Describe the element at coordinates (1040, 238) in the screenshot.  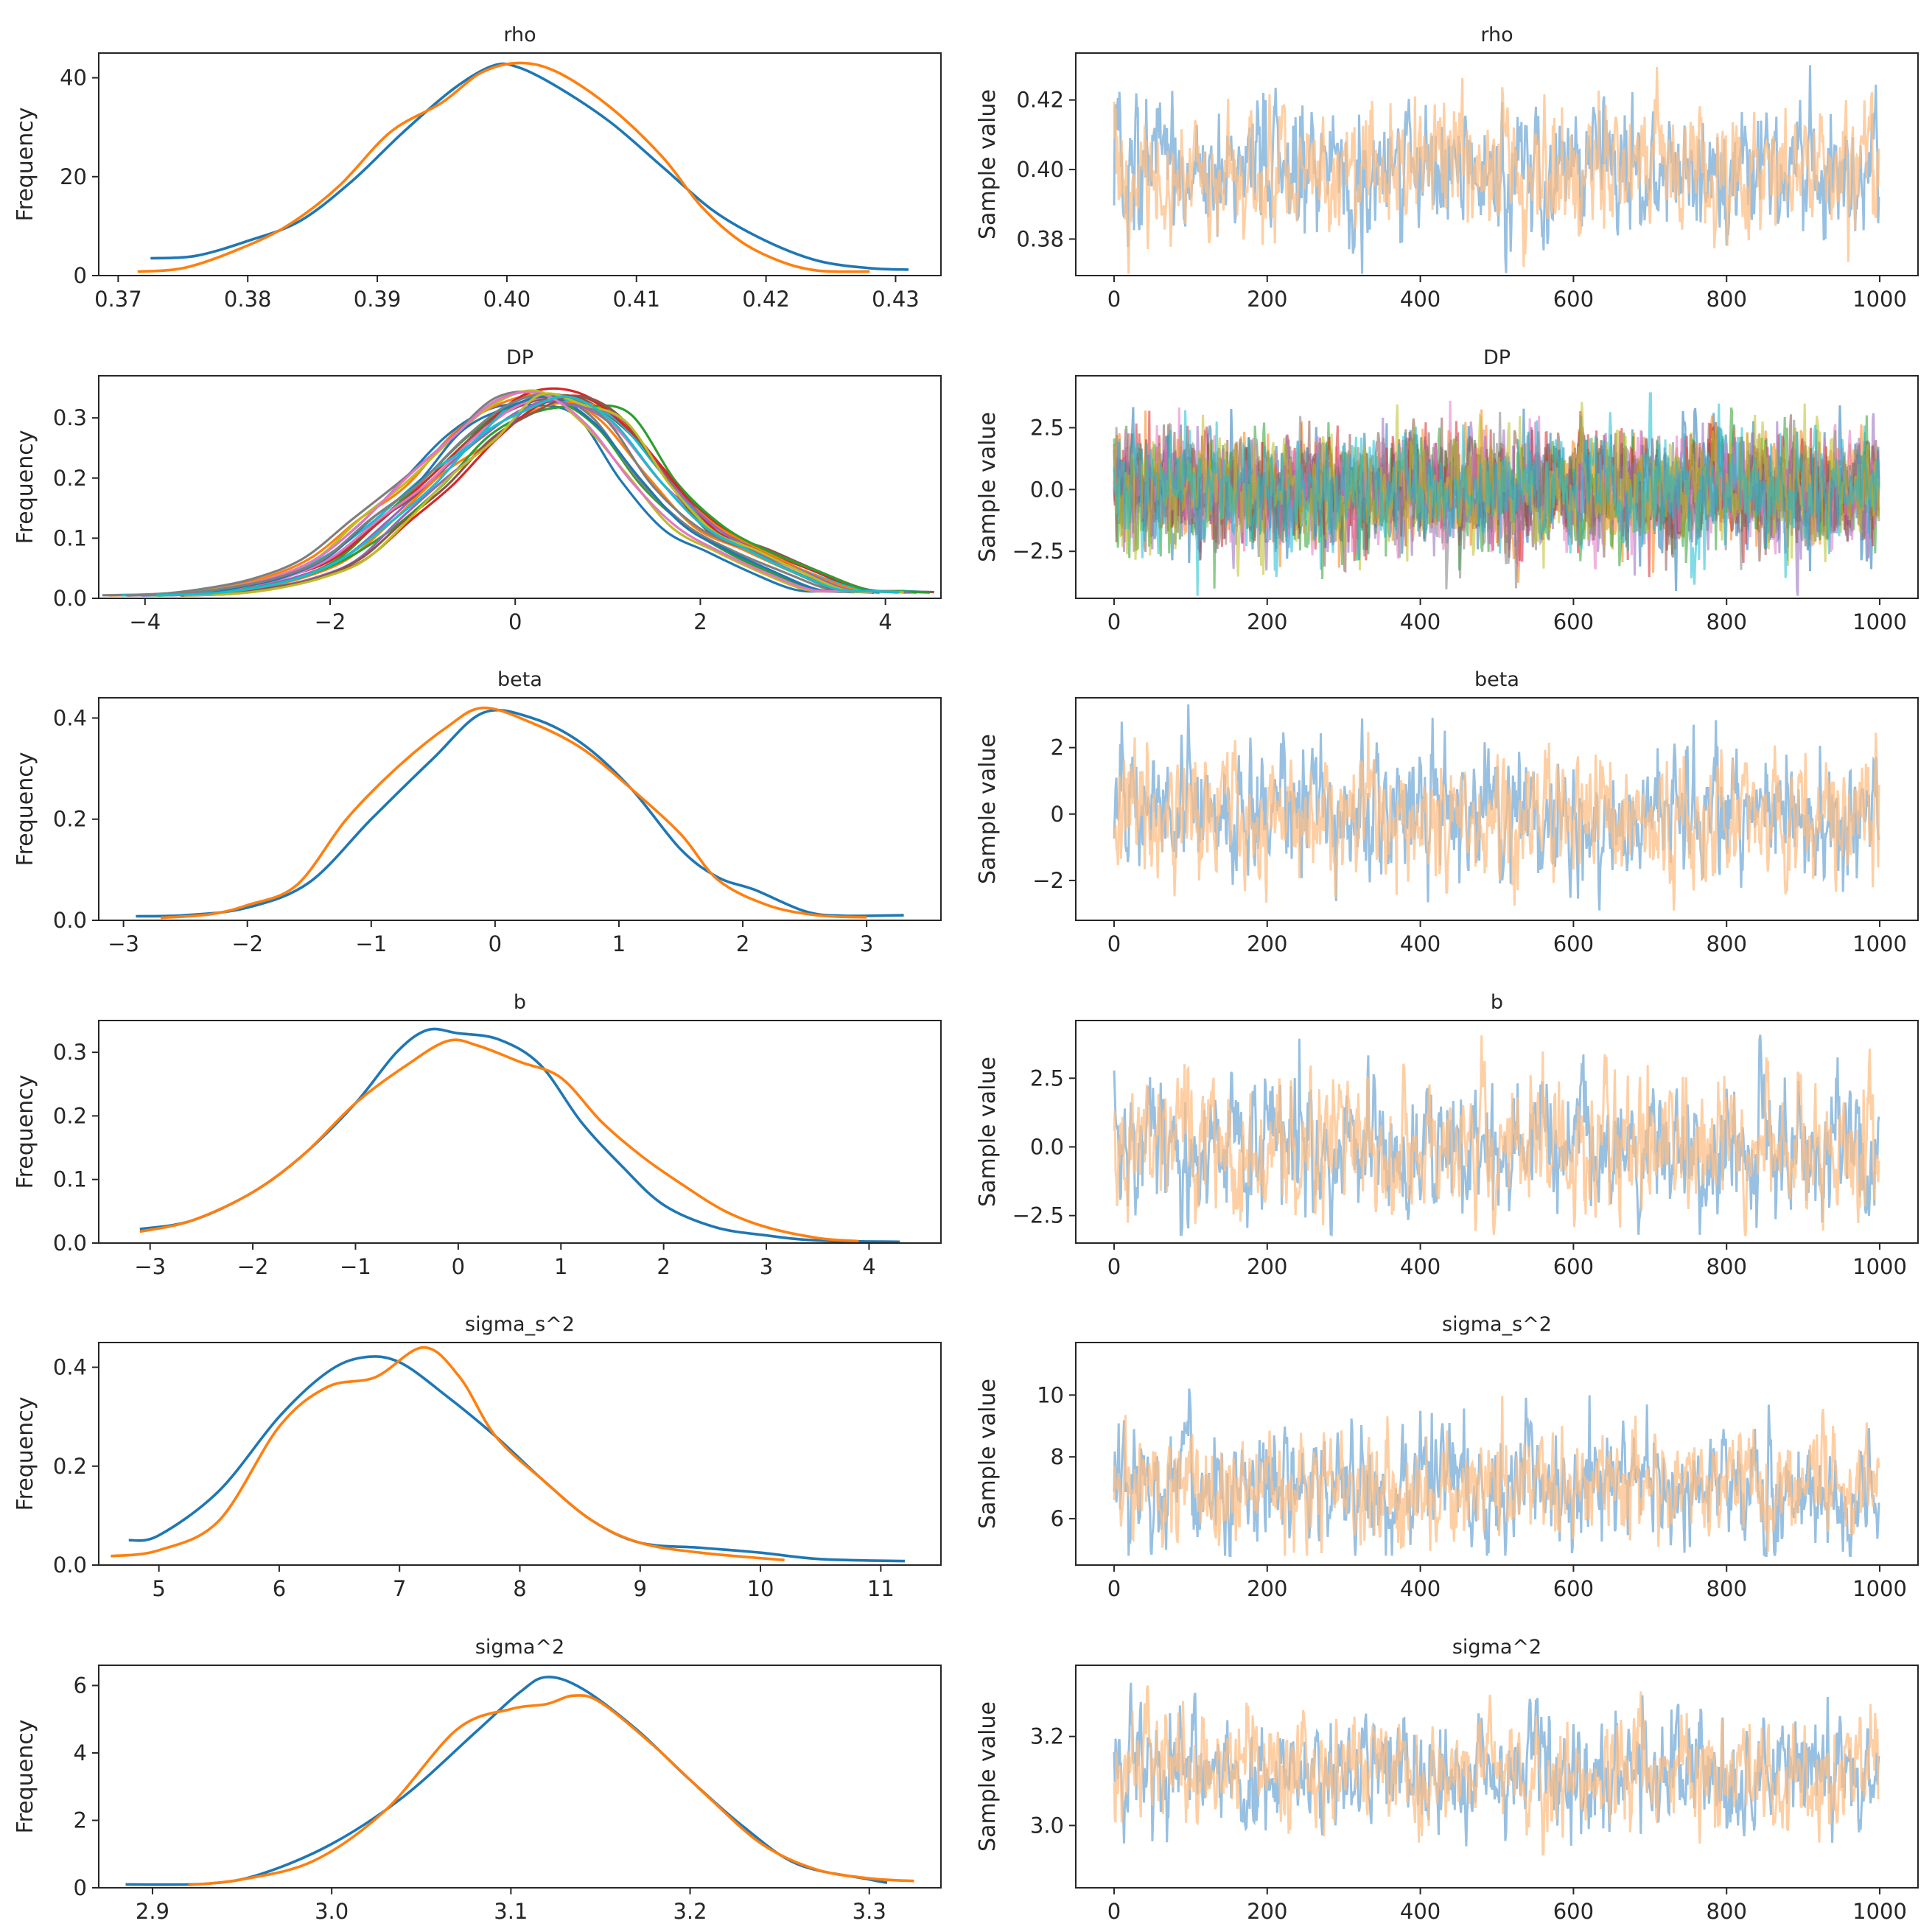
I see `y-tick-label: 0.38` at that location.